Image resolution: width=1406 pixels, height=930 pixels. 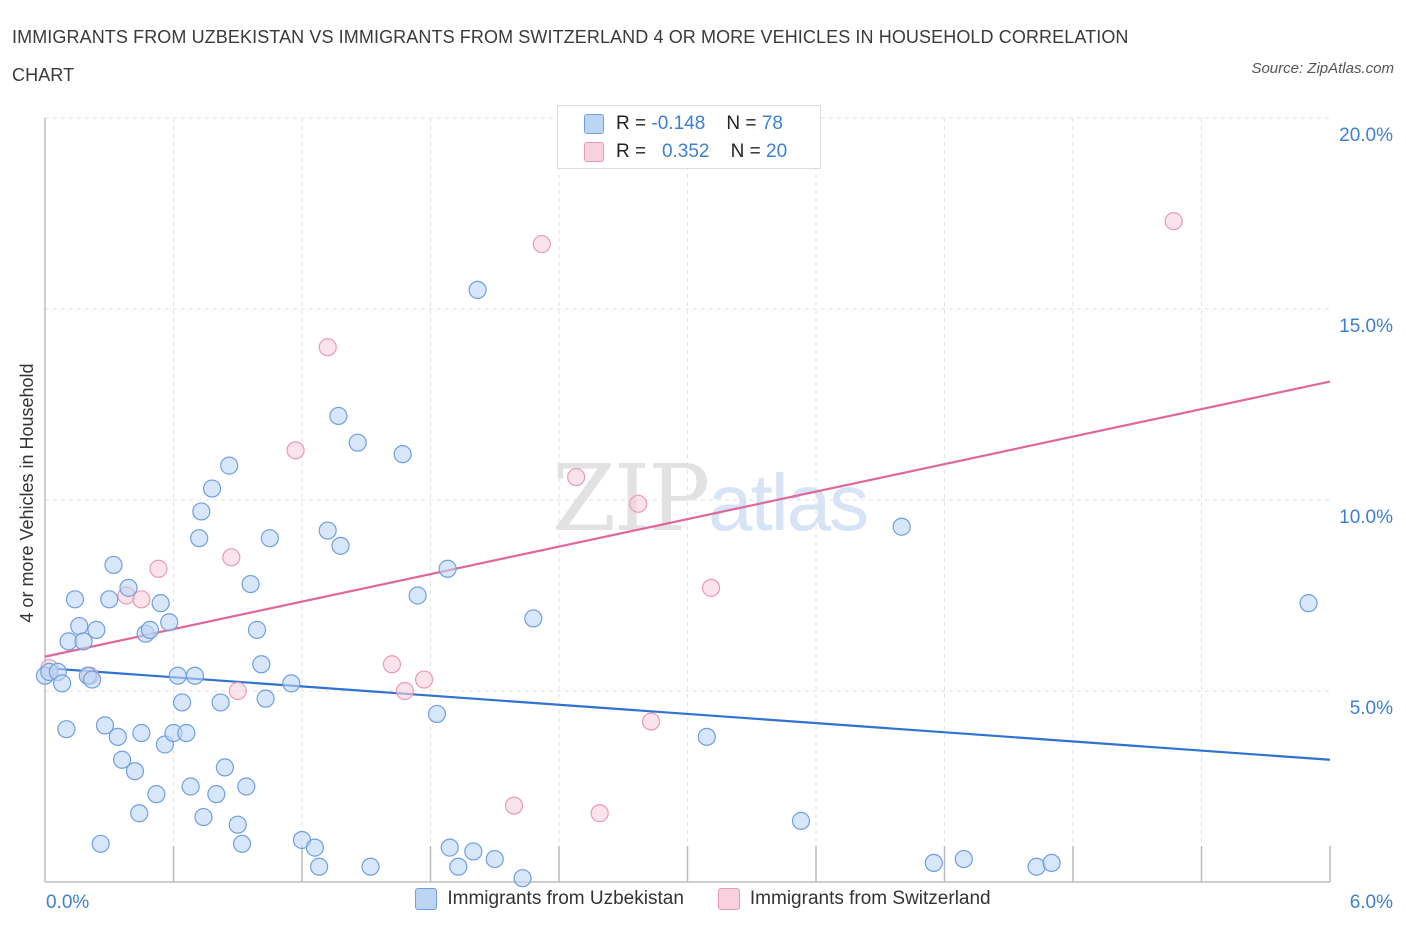 I want to click on x-tick-label: 6.0%, so click(x=1371, y=902).